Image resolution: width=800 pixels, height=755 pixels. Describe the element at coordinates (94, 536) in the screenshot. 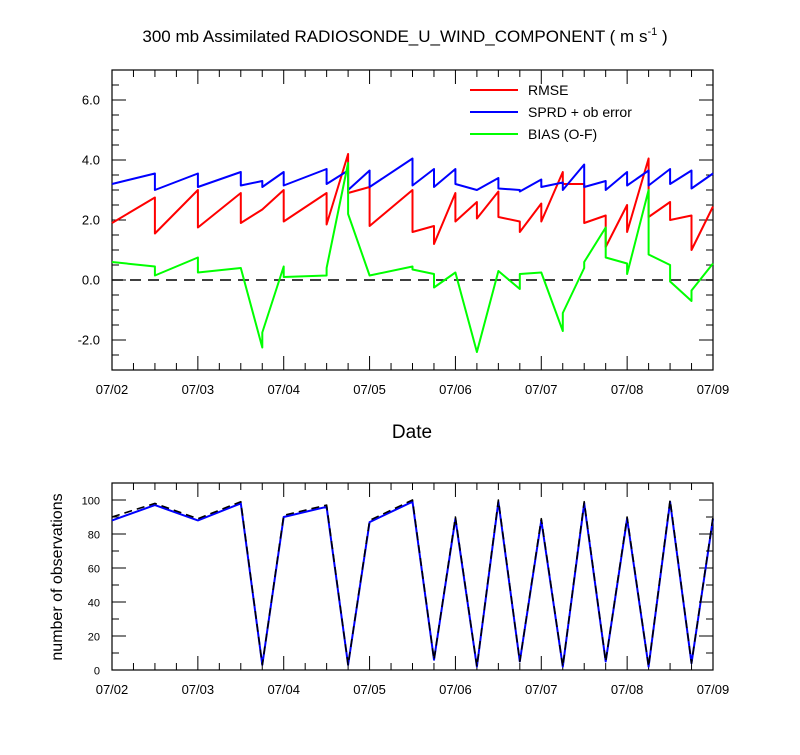

I see `y-tick-label: 80` at that location.